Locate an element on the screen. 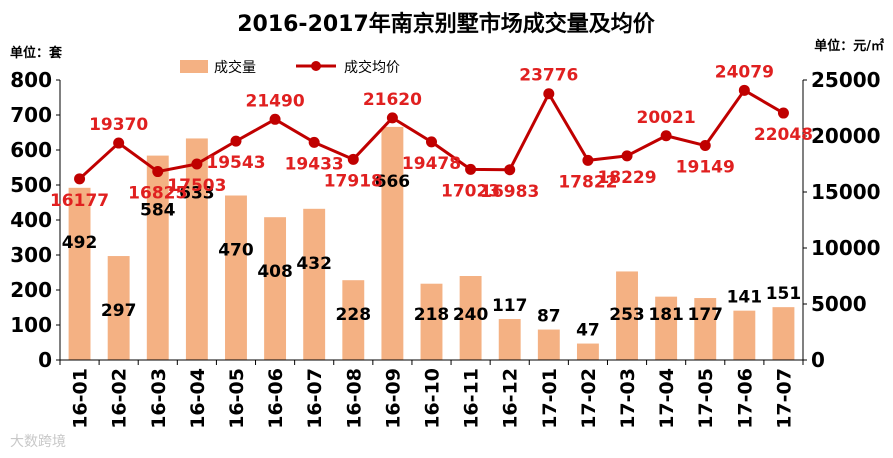  bar-value-label-16-04: 633 is located at coordinates (197, 193).